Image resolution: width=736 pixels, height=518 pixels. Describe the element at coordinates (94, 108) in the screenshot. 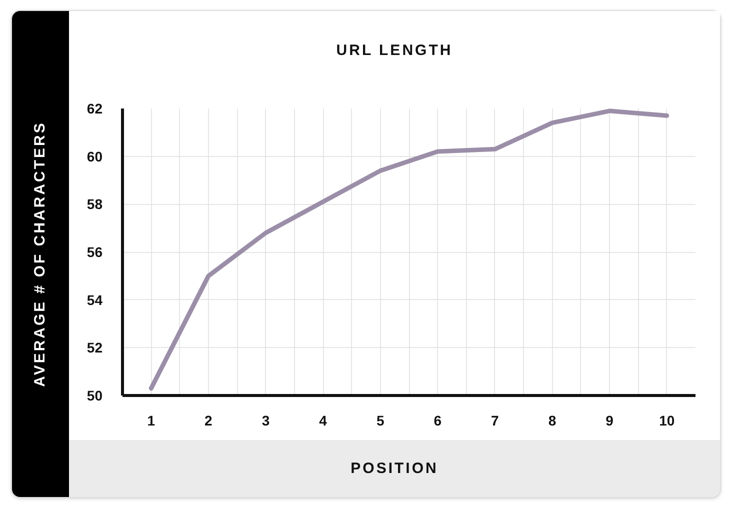

I see `y-tick-label: 62` at that location.